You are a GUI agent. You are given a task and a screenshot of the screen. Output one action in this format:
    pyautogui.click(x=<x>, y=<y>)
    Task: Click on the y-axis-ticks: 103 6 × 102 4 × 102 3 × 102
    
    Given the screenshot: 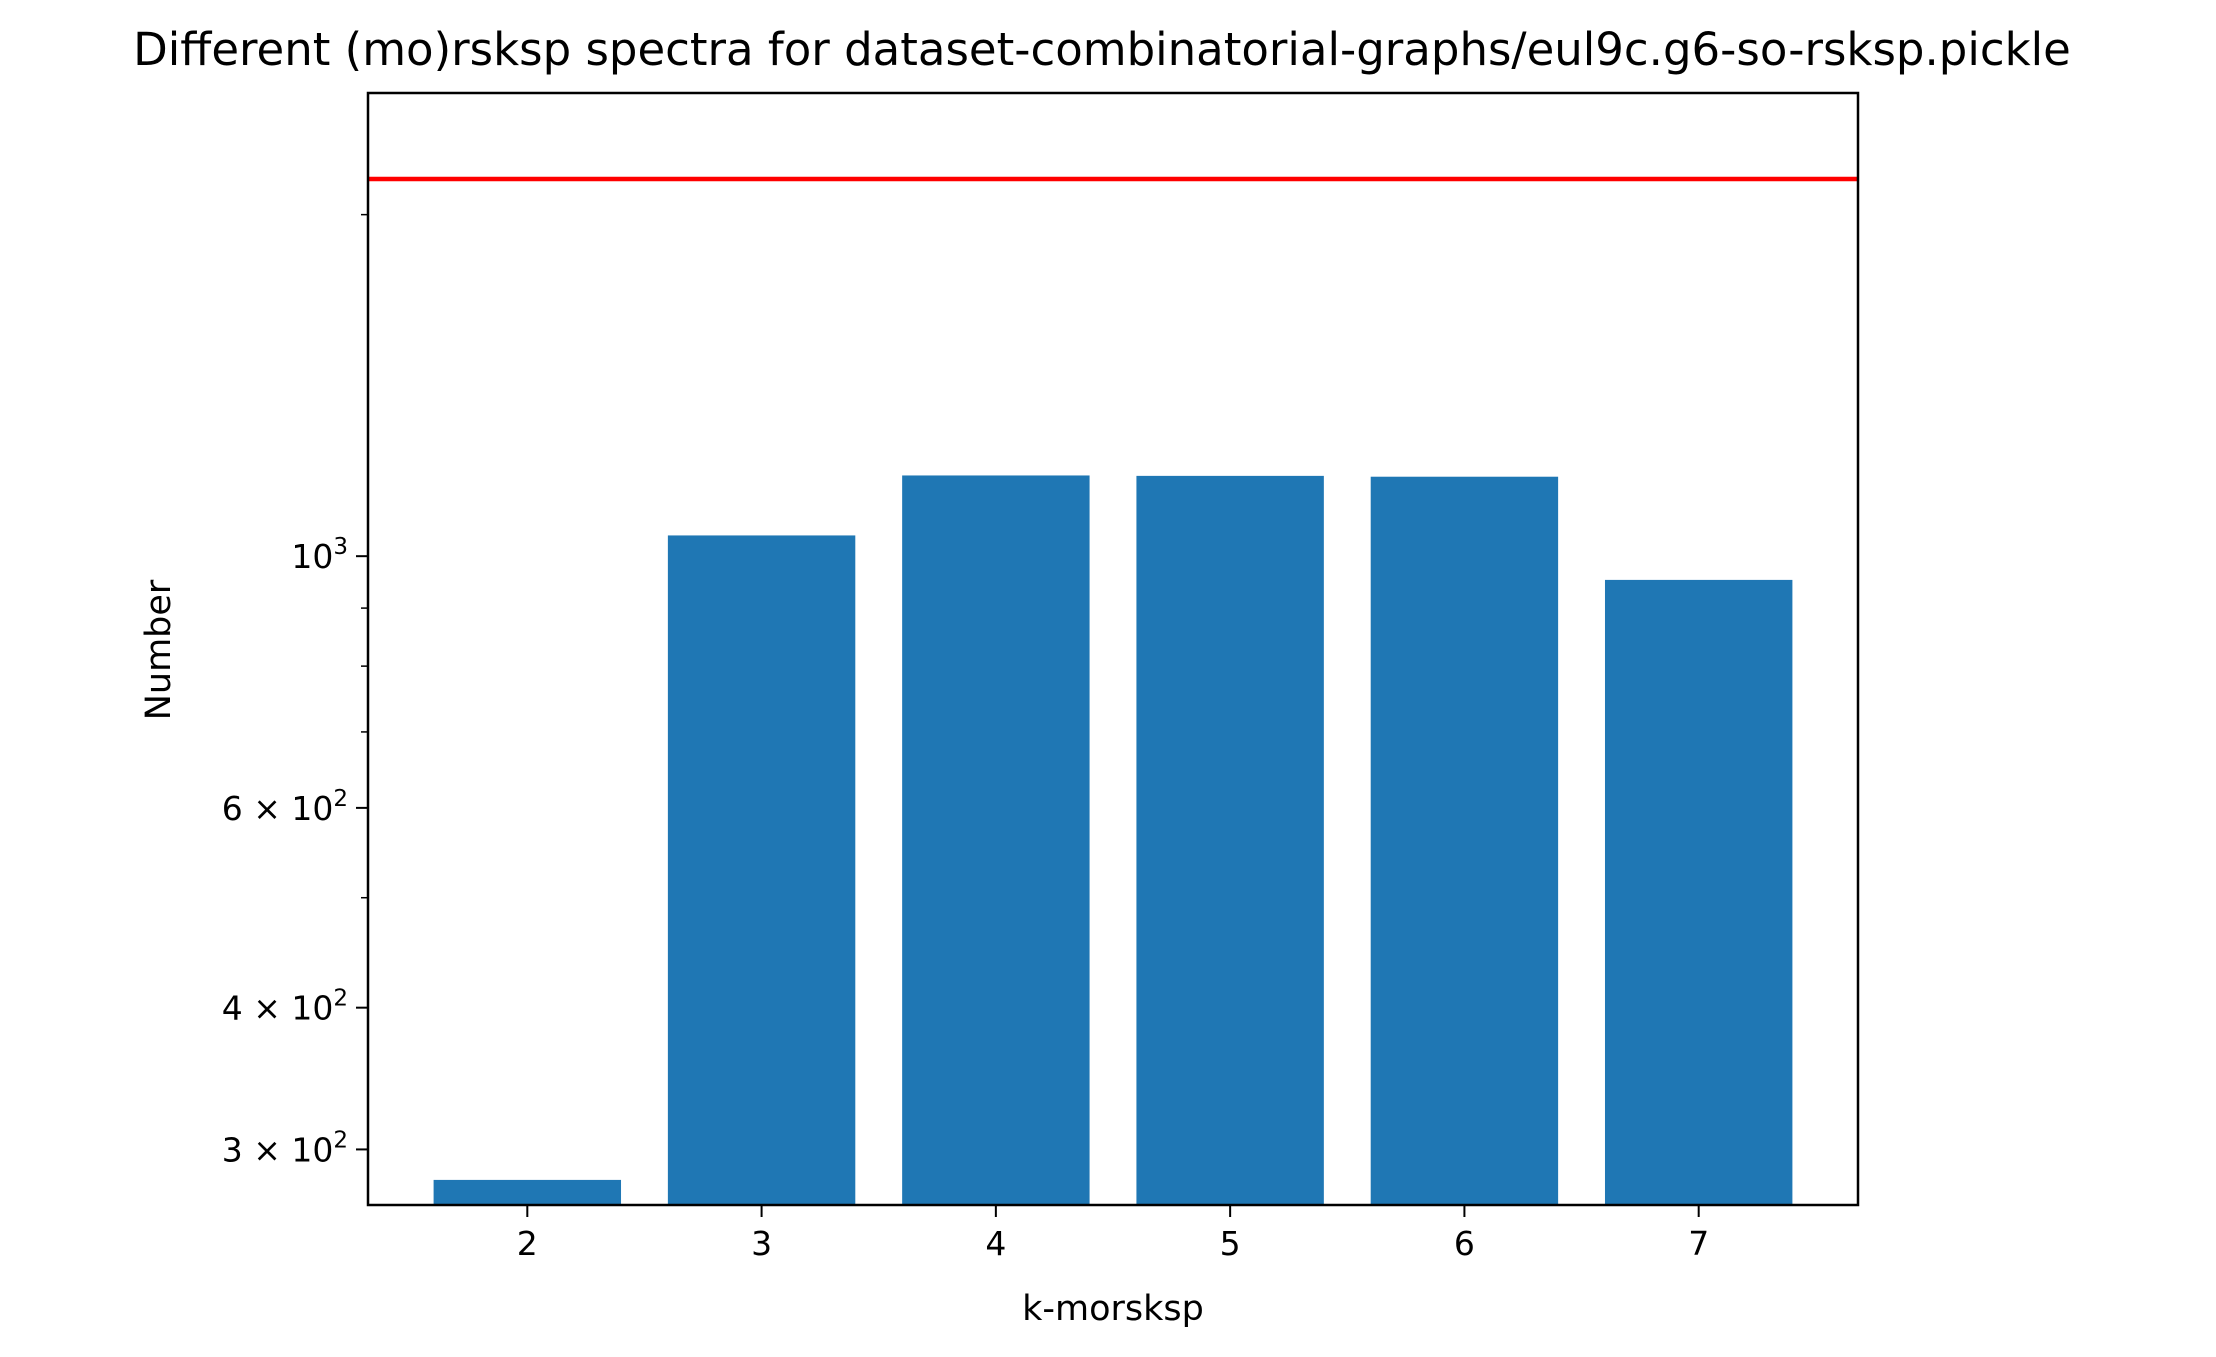 What is the action you would take?
    pyautogui.click(x=295, y=691)
    